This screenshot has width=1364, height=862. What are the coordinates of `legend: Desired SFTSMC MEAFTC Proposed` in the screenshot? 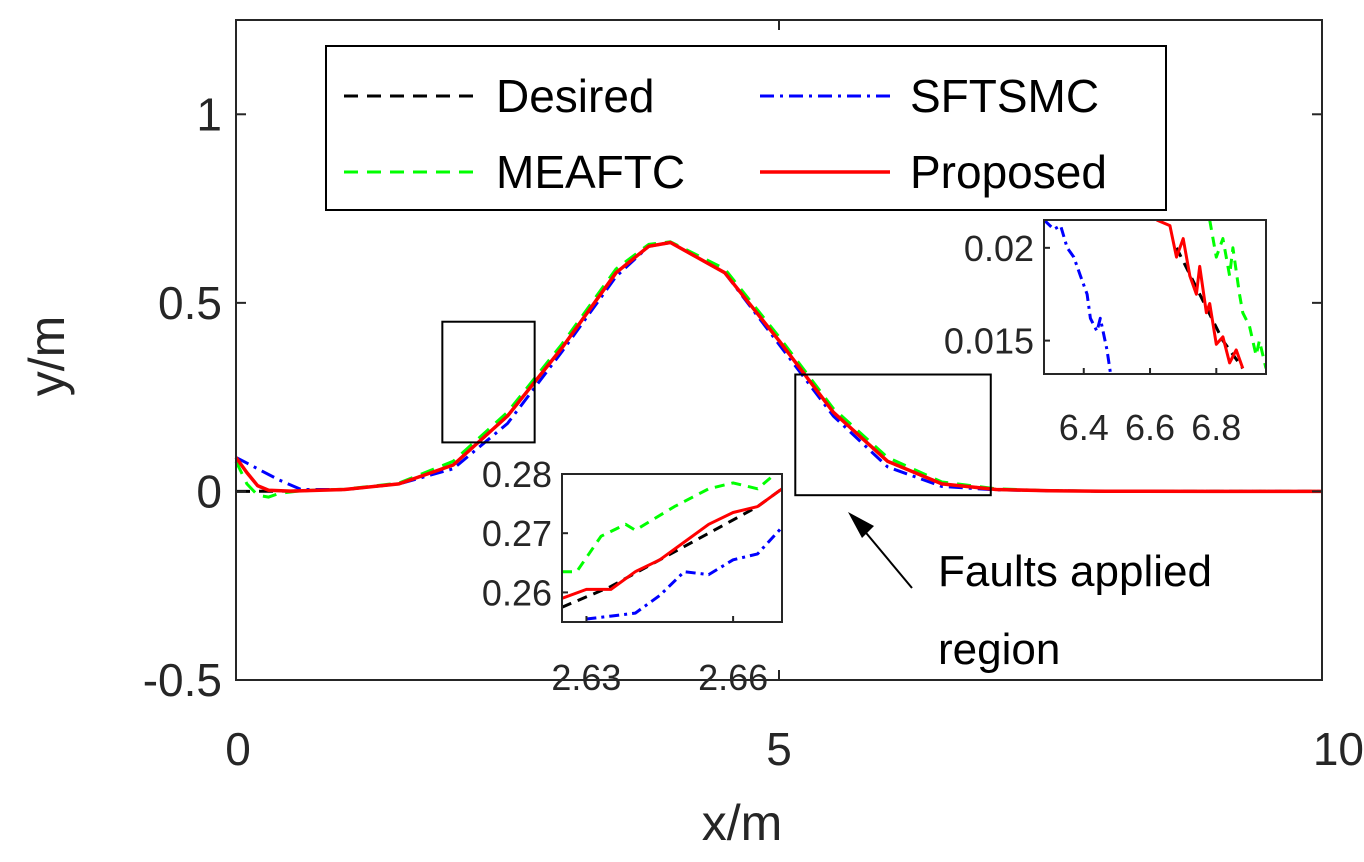 It's located at (746, 128).